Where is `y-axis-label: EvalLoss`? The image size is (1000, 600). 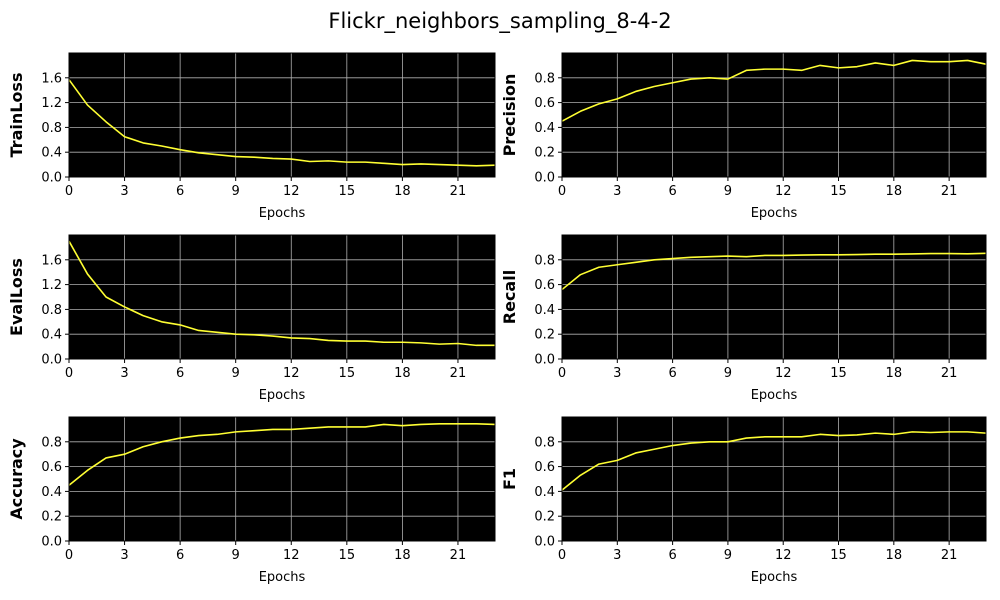 y-axis-label: EvalLoss is located at coordinates (16, 297).